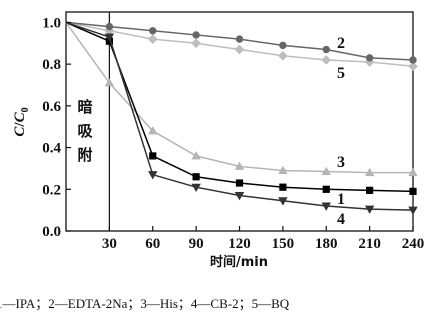 This screenshot has width=427, height=323. What do you see at coordinates (341, 131) in the screenshot?
I see `series-label-group: 1 2 3 4 5` at bounding box center [341, 131].